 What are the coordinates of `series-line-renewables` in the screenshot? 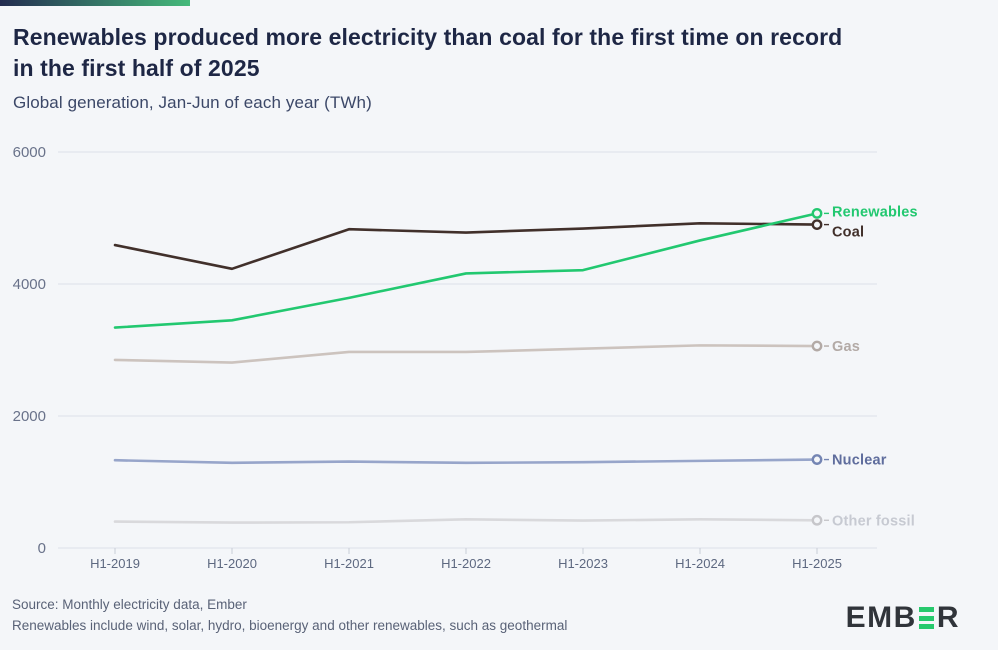 It's located at (466, 270).